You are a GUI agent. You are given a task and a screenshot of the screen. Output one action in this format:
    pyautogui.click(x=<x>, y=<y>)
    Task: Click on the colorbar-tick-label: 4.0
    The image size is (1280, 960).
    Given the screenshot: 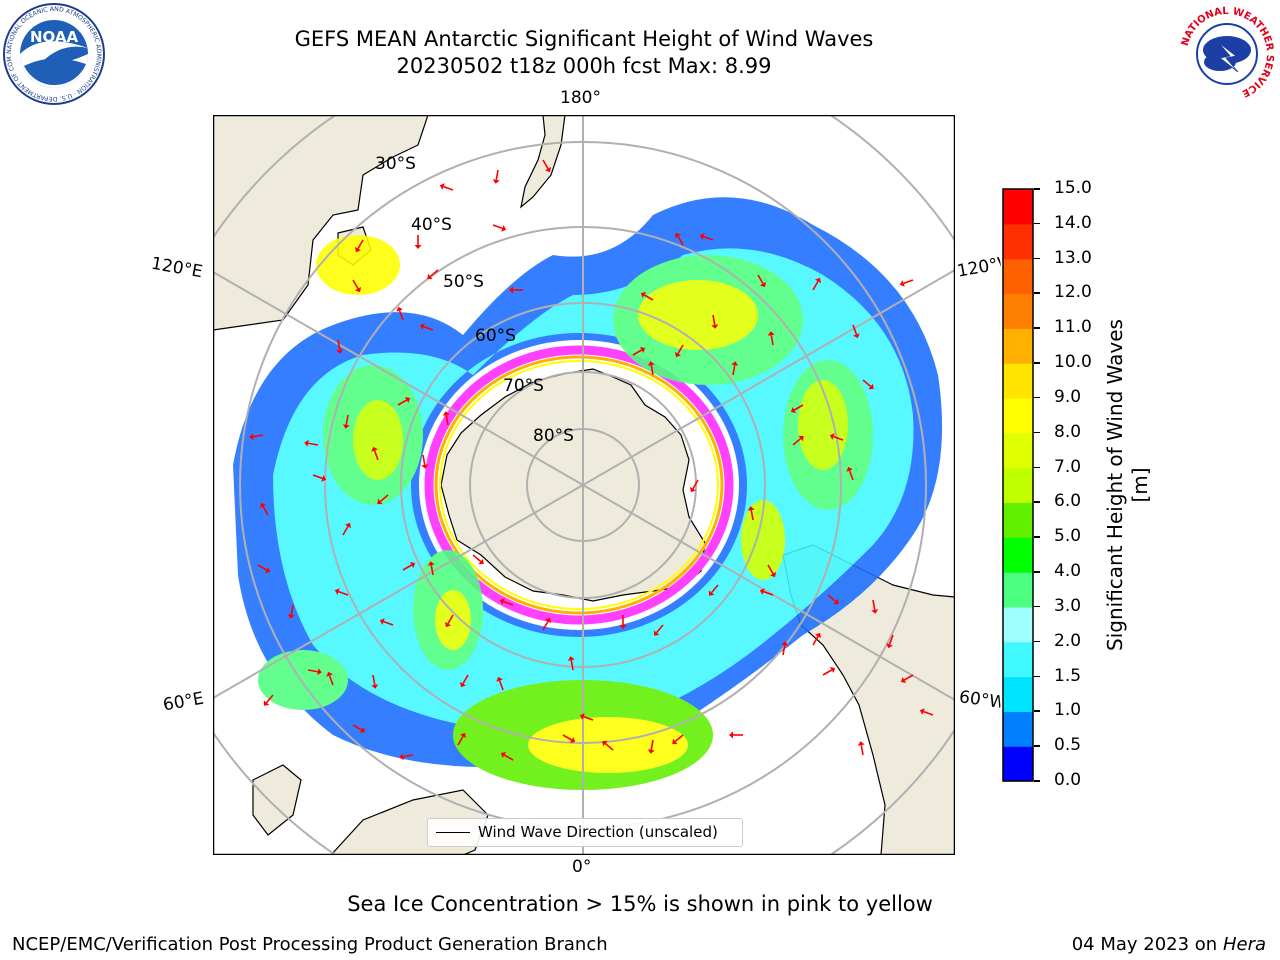 What is the action you would take?
    pyautogui.click(x=1068, y=571)
    